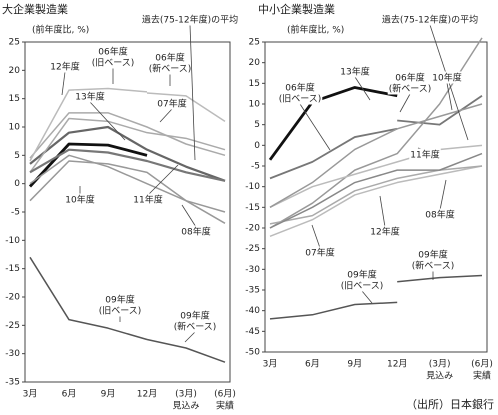 This screenshot has width=498, height=415. I want to click on y-tick-label: -50, so click(252, 353).